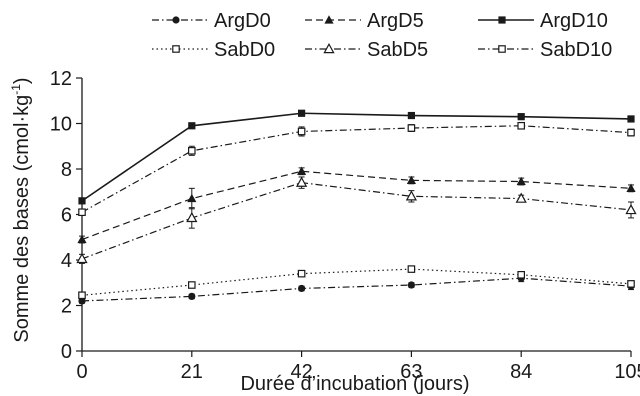  Describe the element at coordinates (192, 372) in the screenshot. I see `x-tick-label: 21` at that location.